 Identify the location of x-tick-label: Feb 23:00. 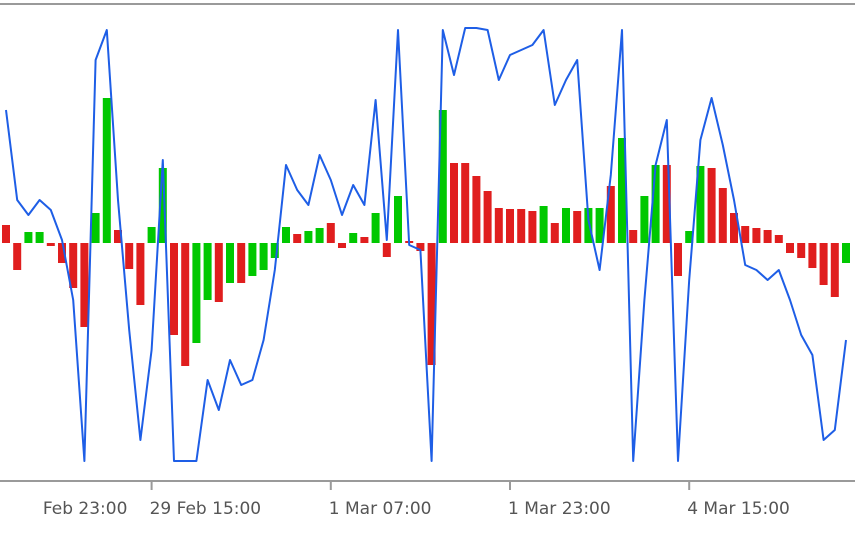
(85, 509).